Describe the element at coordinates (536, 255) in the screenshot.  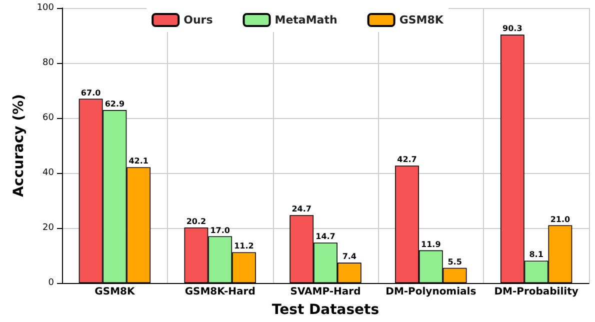
I see `data-label: 8.1` at that location.